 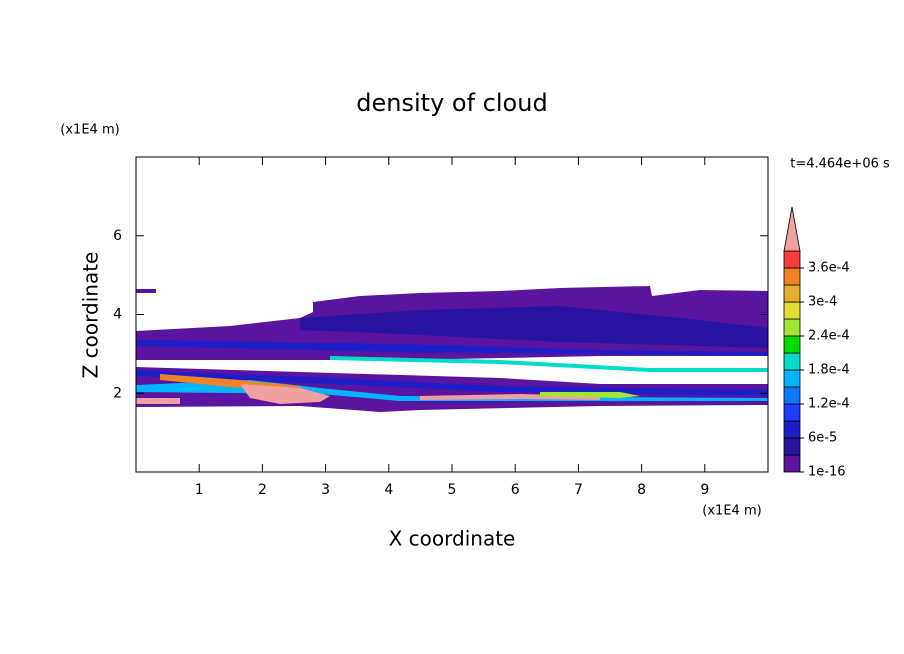 I want to click on x-tick-label: 1, so click(x=199, y=490).